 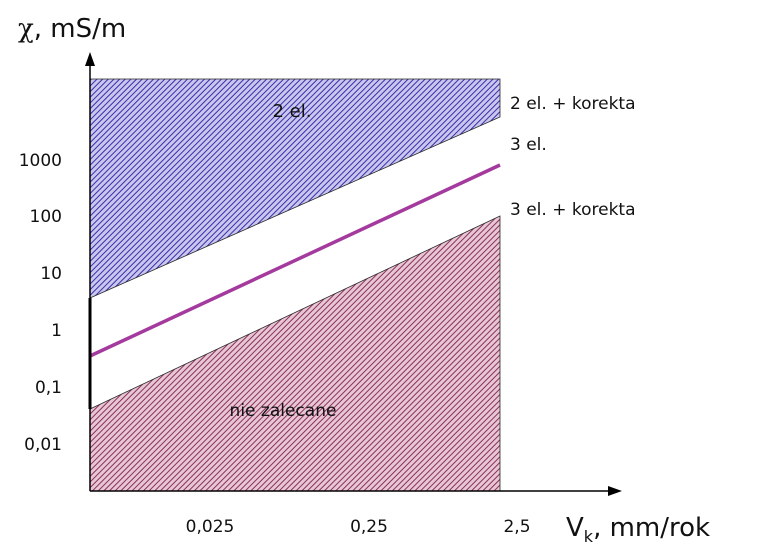 What do you see at coordinates (528, 145) in the screenshot?
I see `boundary-label-middle: 3 el.` at bounding box center [528, 145].